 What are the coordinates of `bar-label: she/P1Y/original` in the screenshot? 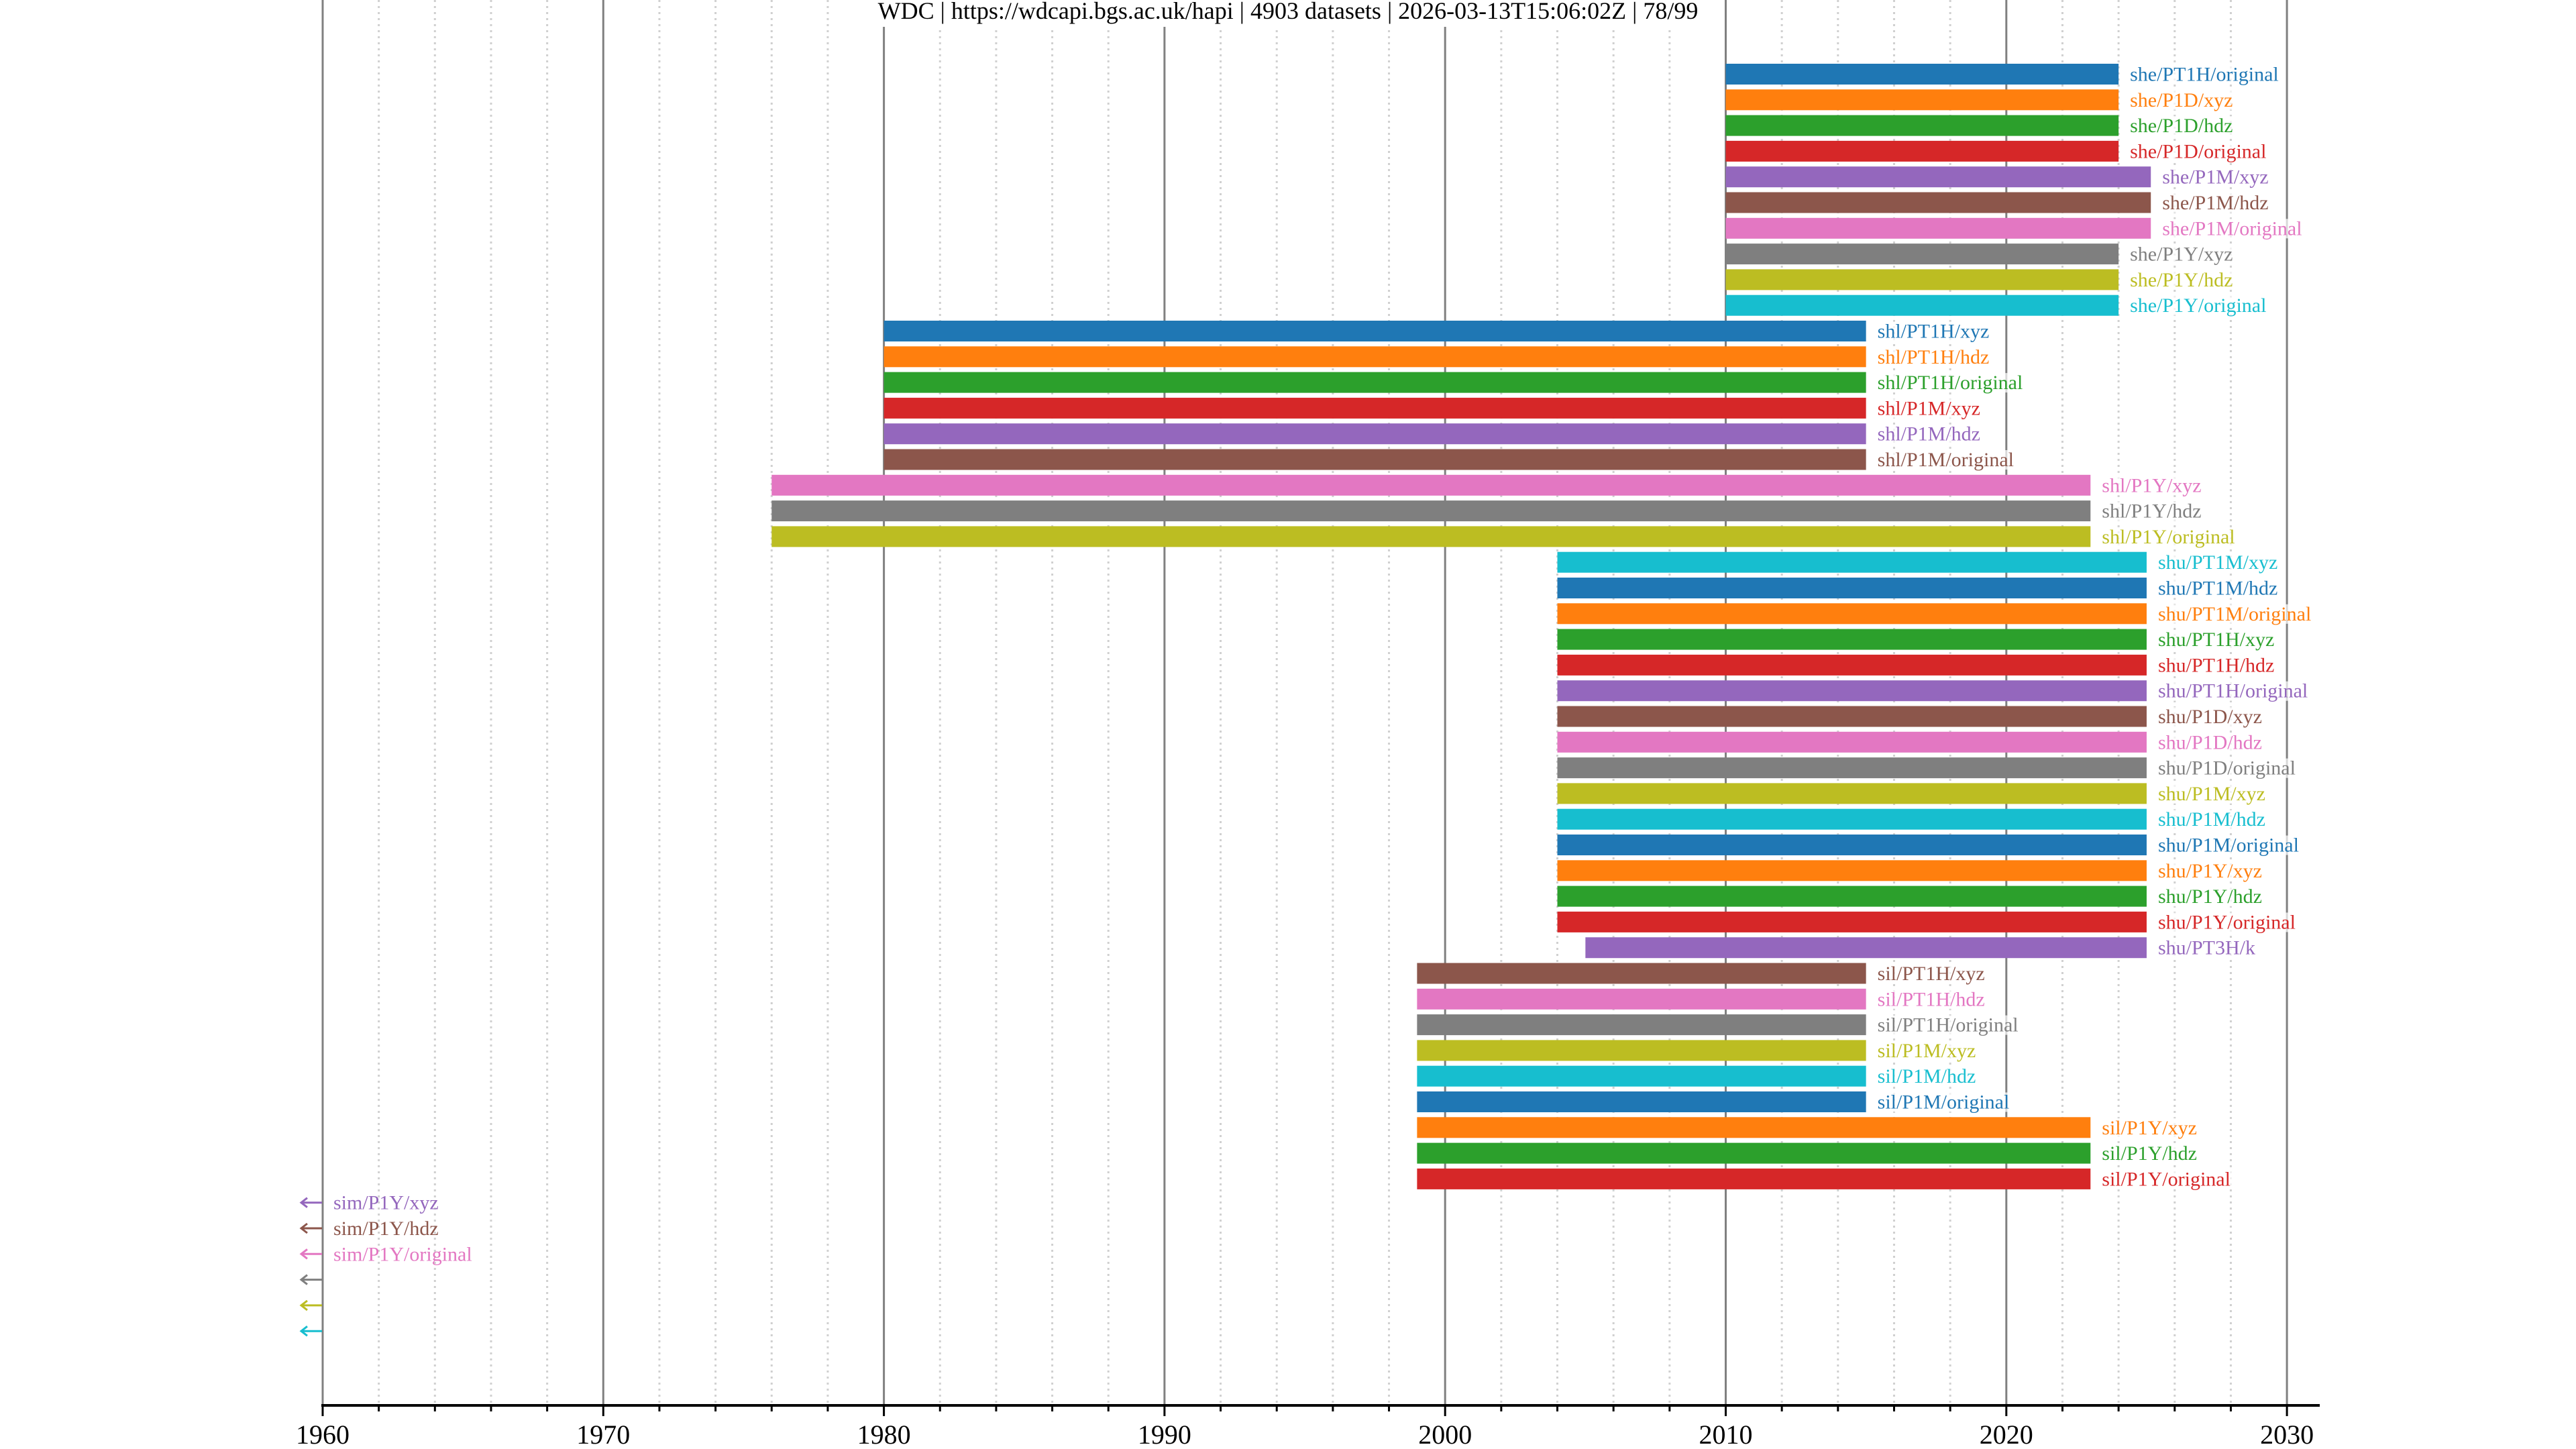 It's located at (2198, 305).